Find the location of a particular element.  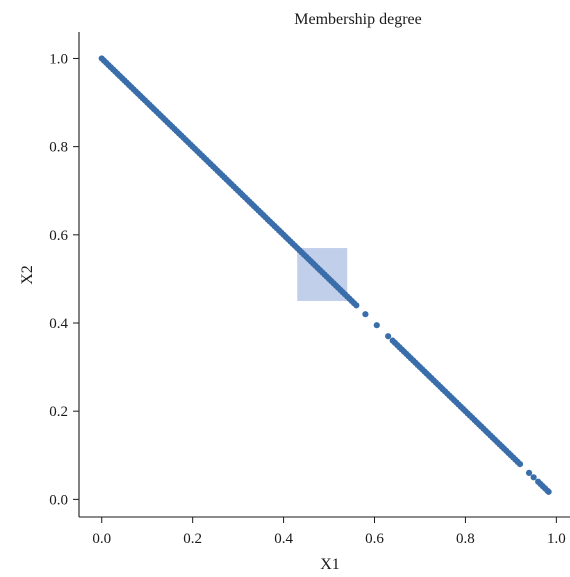

x-tick-label: 0.4 is located at coordinates (283, 539).